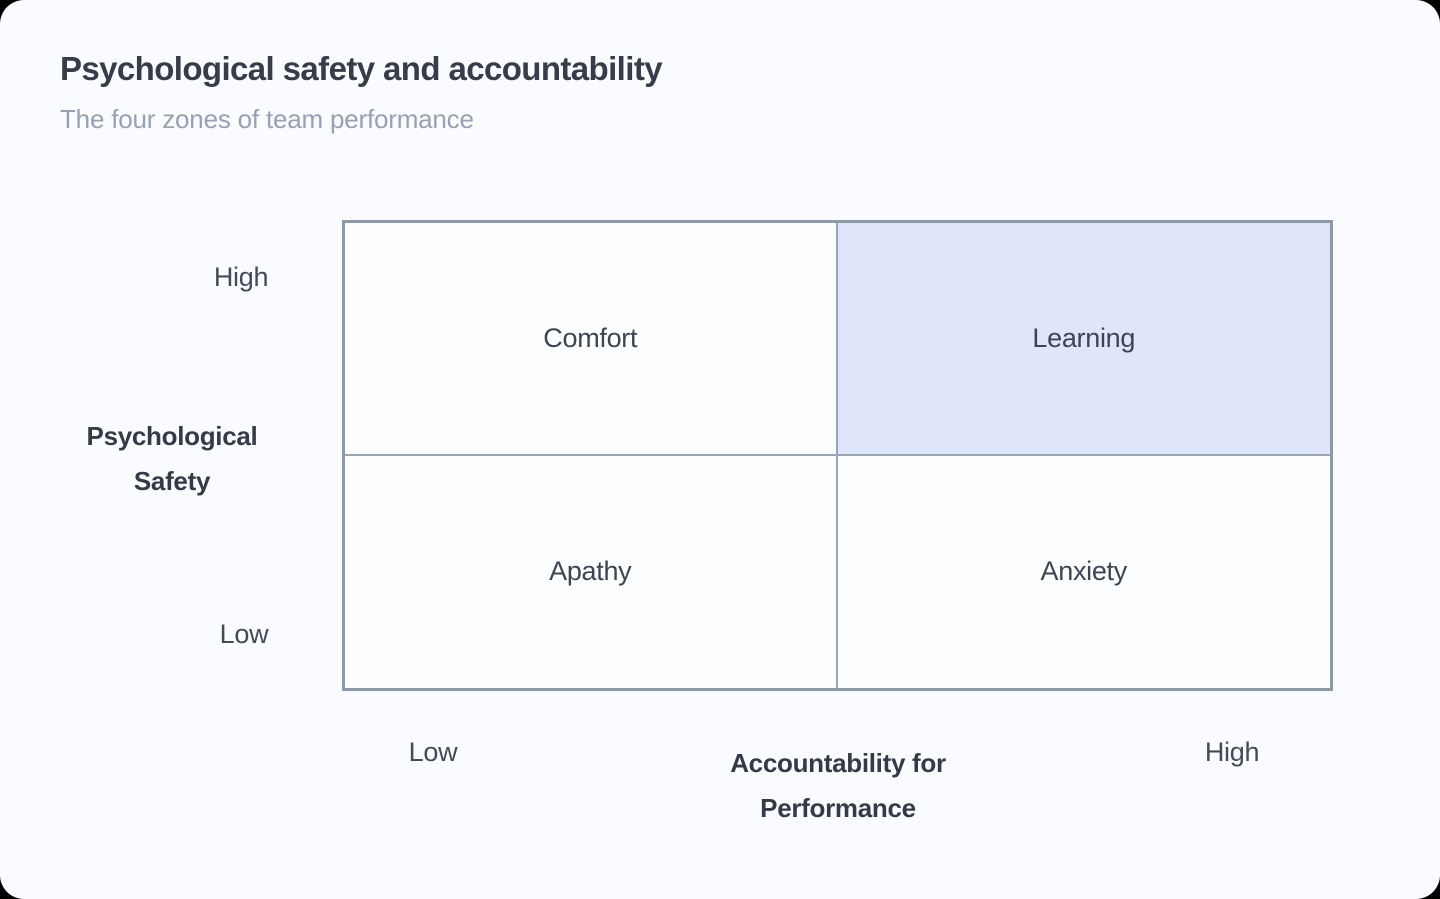 The image size is (1440, 899). I want to click on quadrant-learning-label: Learning, so click(1084, 337).